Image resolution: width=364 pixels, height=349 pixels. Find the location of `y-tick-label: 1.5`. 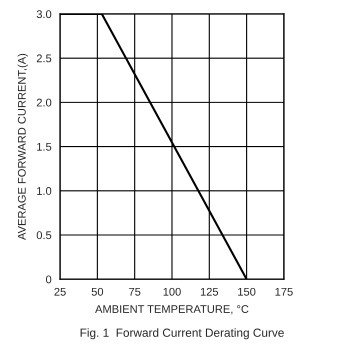

y-tick-label: 1.5 is located at coordinates (44, 146).